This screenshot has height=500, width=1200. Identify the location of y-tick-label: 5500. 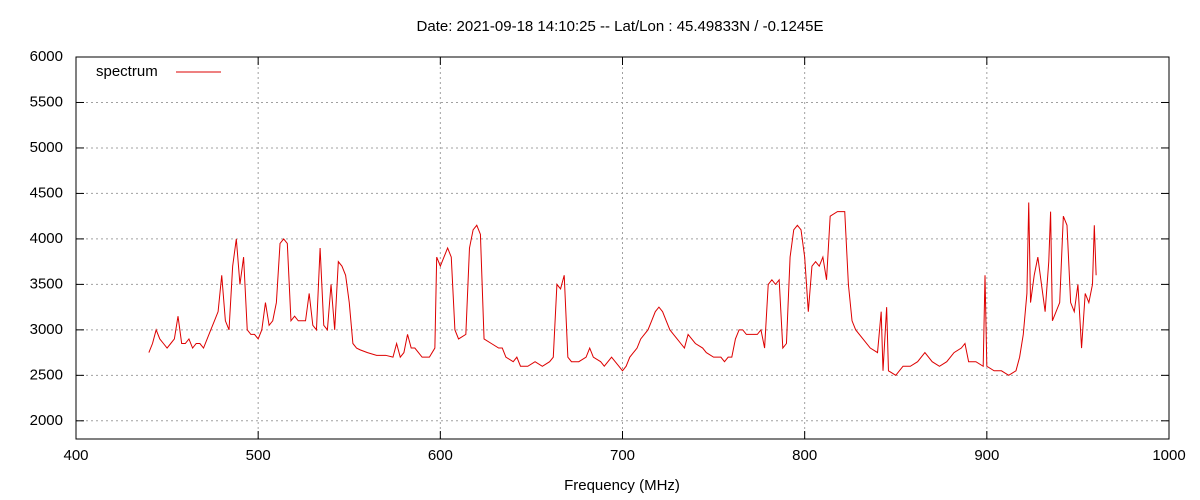
(46, 101).